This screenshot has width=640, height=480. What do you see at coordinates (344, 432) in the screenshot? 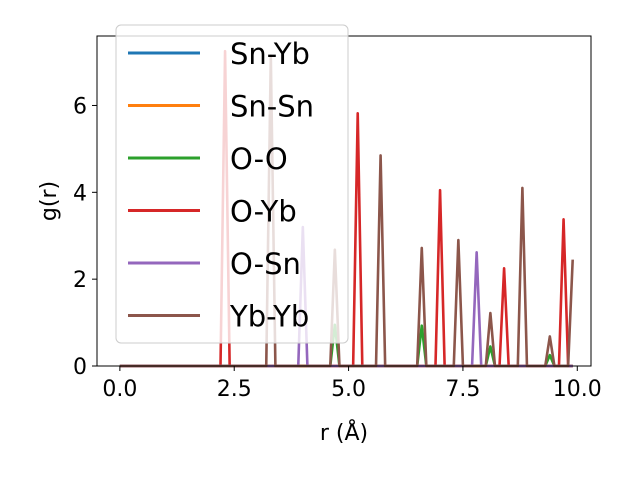
I see `x-axis-label: r (Å)` at bounding box center [344, 432].